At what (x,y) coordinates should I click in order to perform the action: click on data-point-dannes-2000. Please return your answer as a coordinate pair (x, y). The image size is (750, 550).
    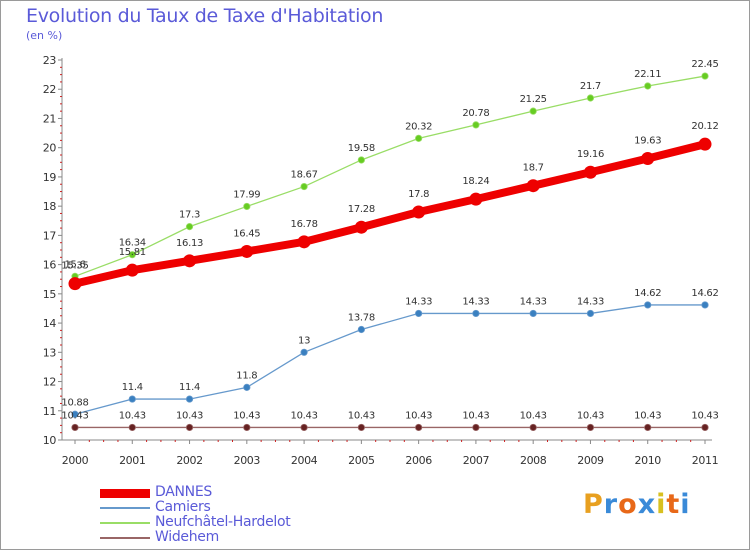
    Looking at the image, I should click on (75, 284).